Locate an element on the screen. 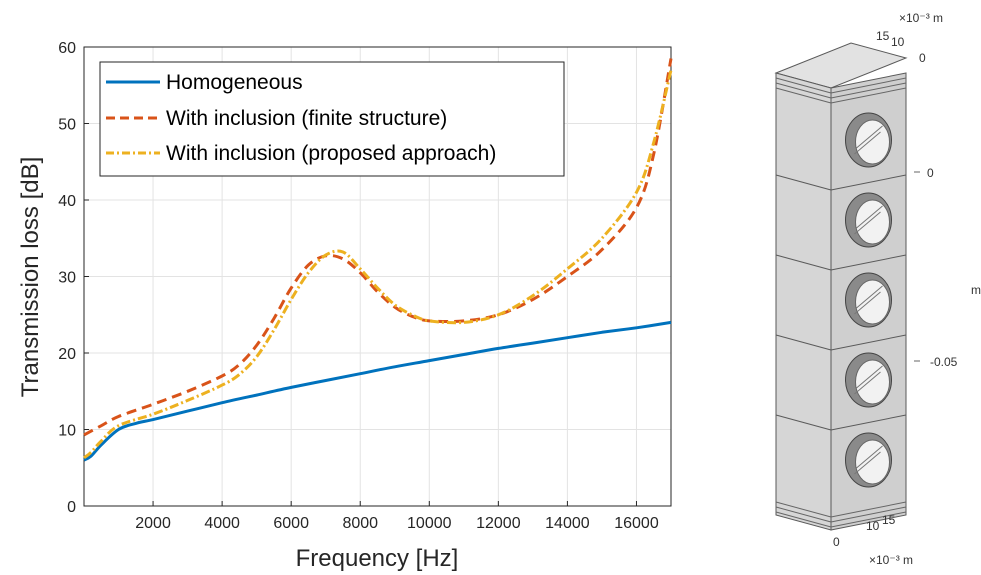 The width and height of the screenshot is (981, 575). bottom-tick-10: 10 is located at coordinates (873, 526).